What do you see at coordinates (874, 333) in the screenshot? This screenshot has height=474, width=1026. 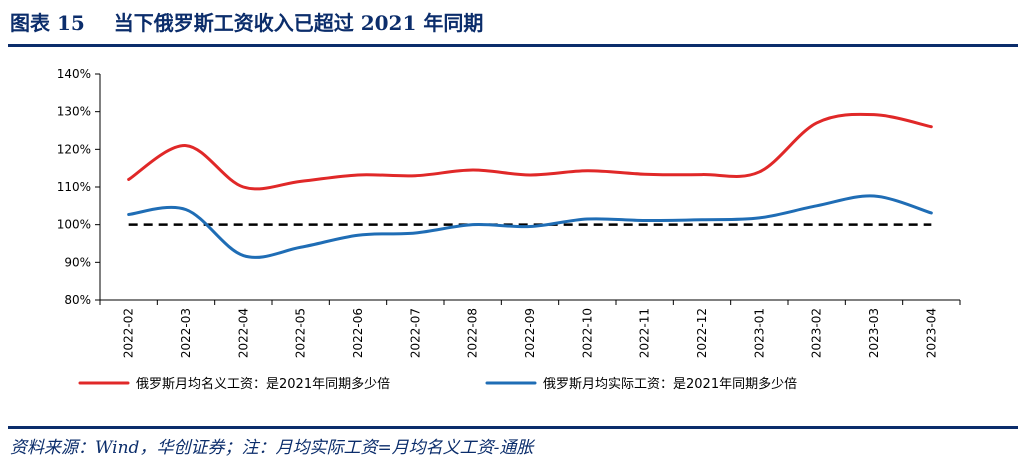 I see `x-tick-label: 2023-03` at bounding box center [874, 333].